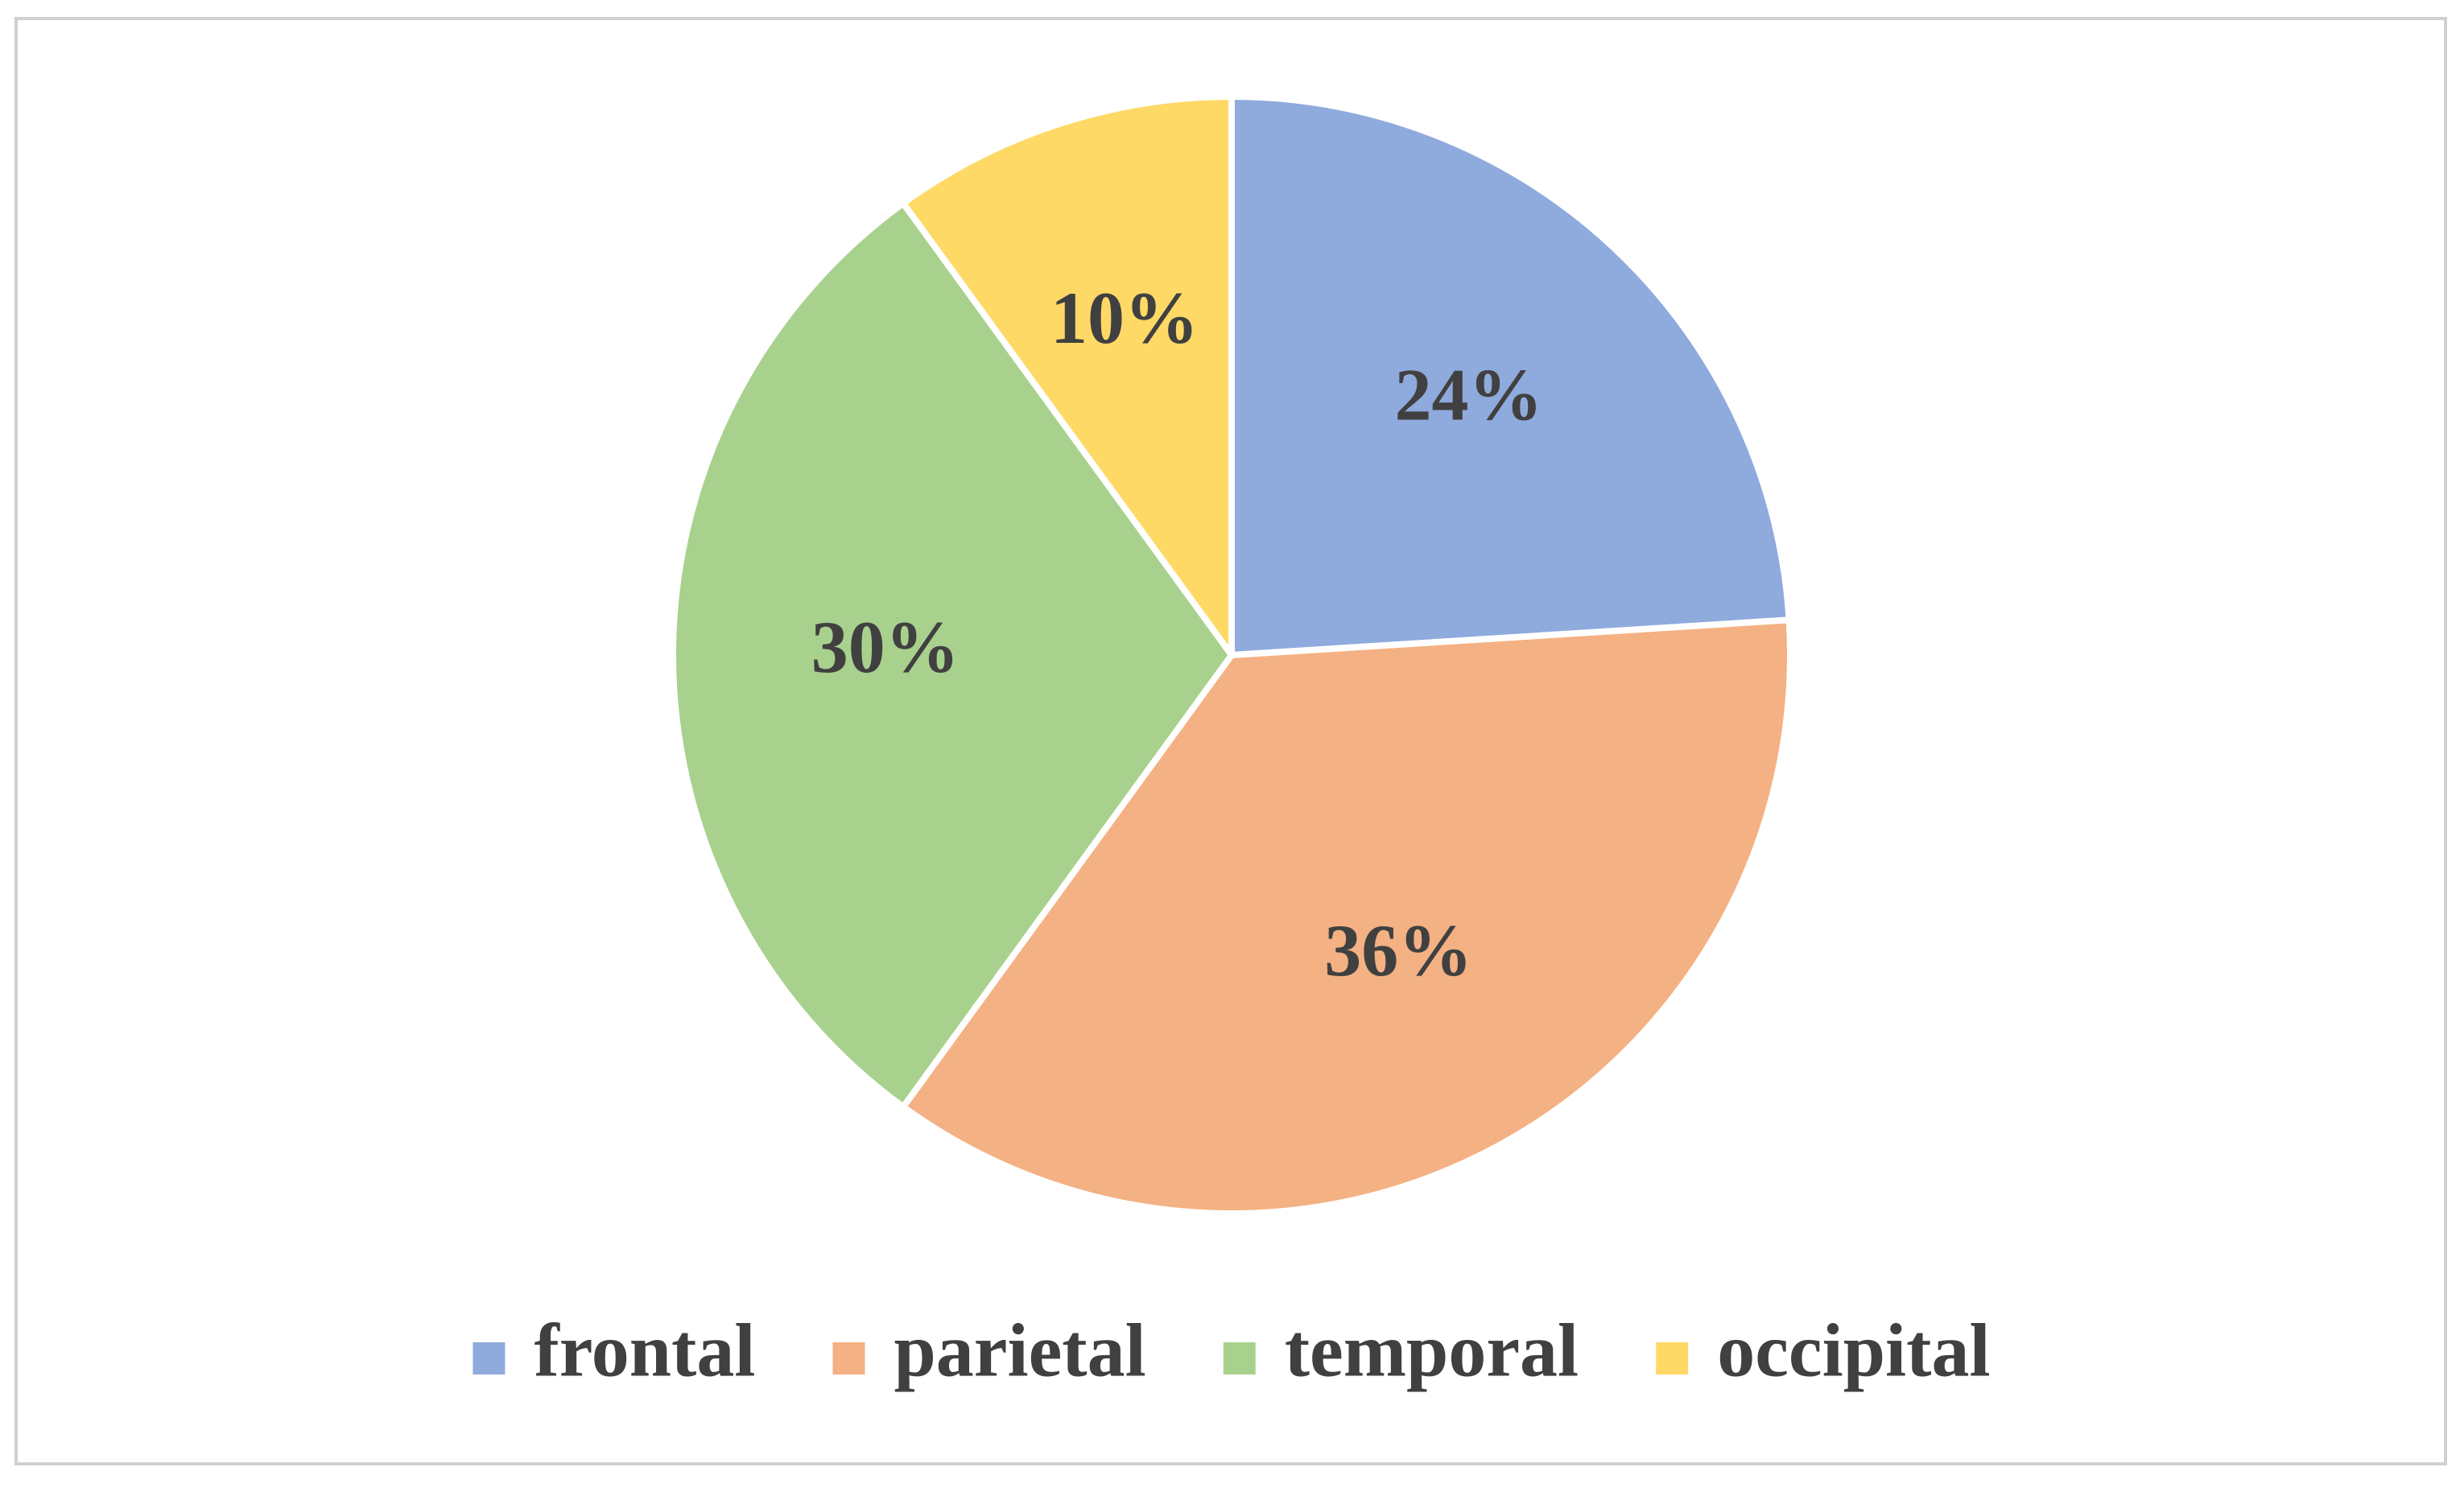  Describe the element at coordinates (1432, 1351) in the screenshot. I see `legend-label: temporal` at that location.